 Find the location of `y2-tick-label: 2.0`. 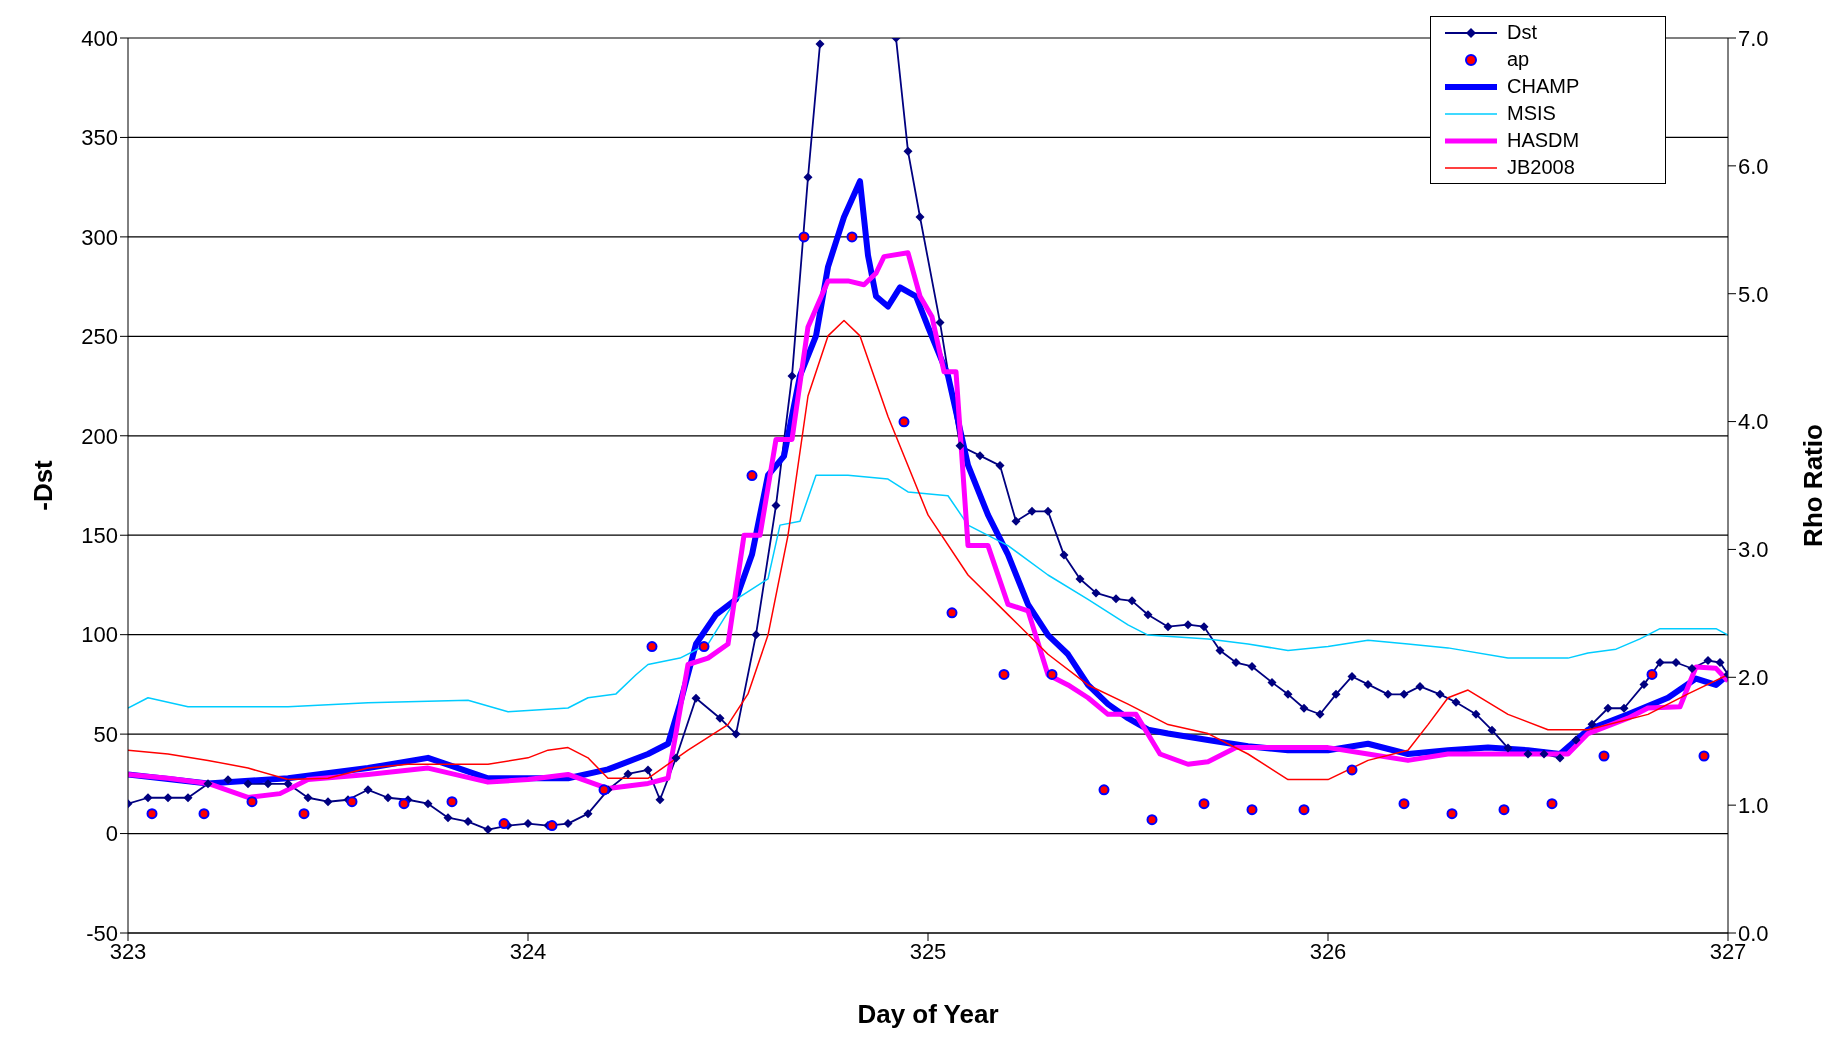

y2-tick-label: 2.0 is located at coordinates (1753, 678).